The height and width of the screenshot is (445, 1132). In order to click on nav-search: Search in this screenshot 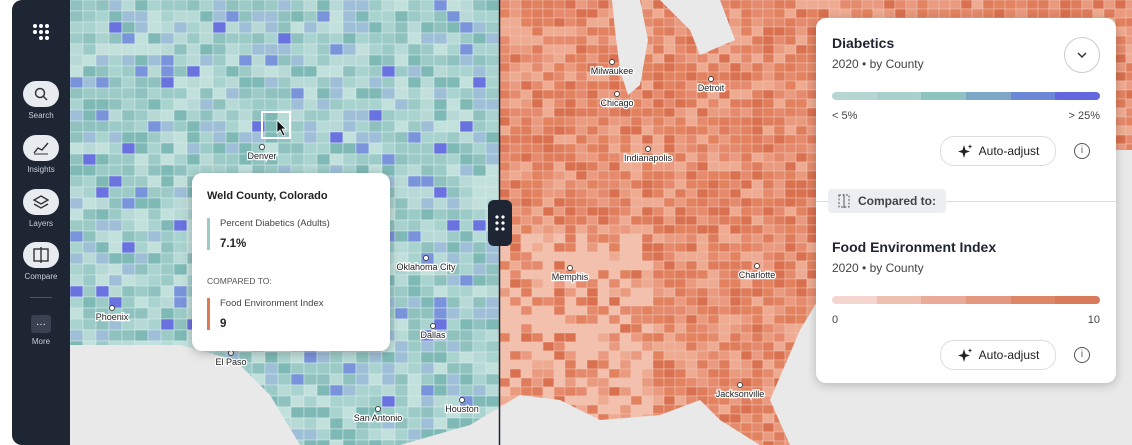, I will do `click(41, 100)`.